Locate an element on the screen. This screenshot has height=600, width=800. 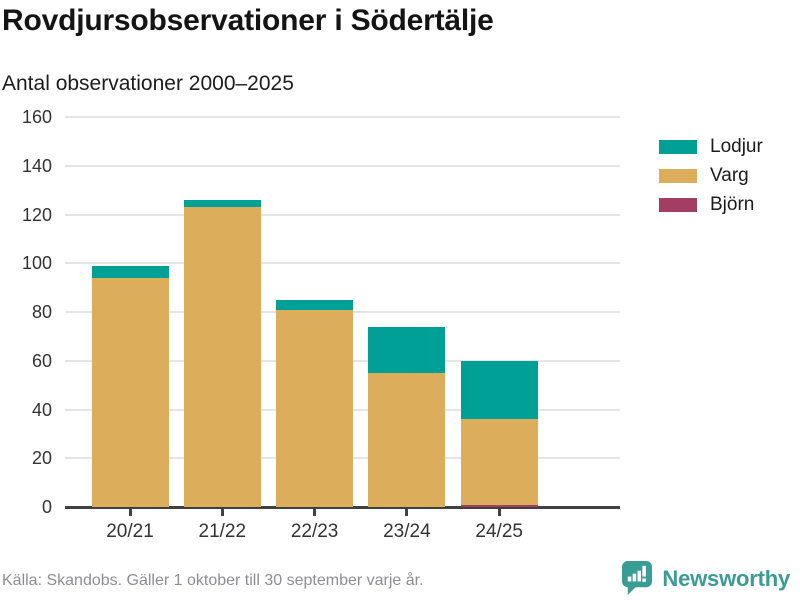
x-axis-label: 21/22 is located at coordinates (222, 531).